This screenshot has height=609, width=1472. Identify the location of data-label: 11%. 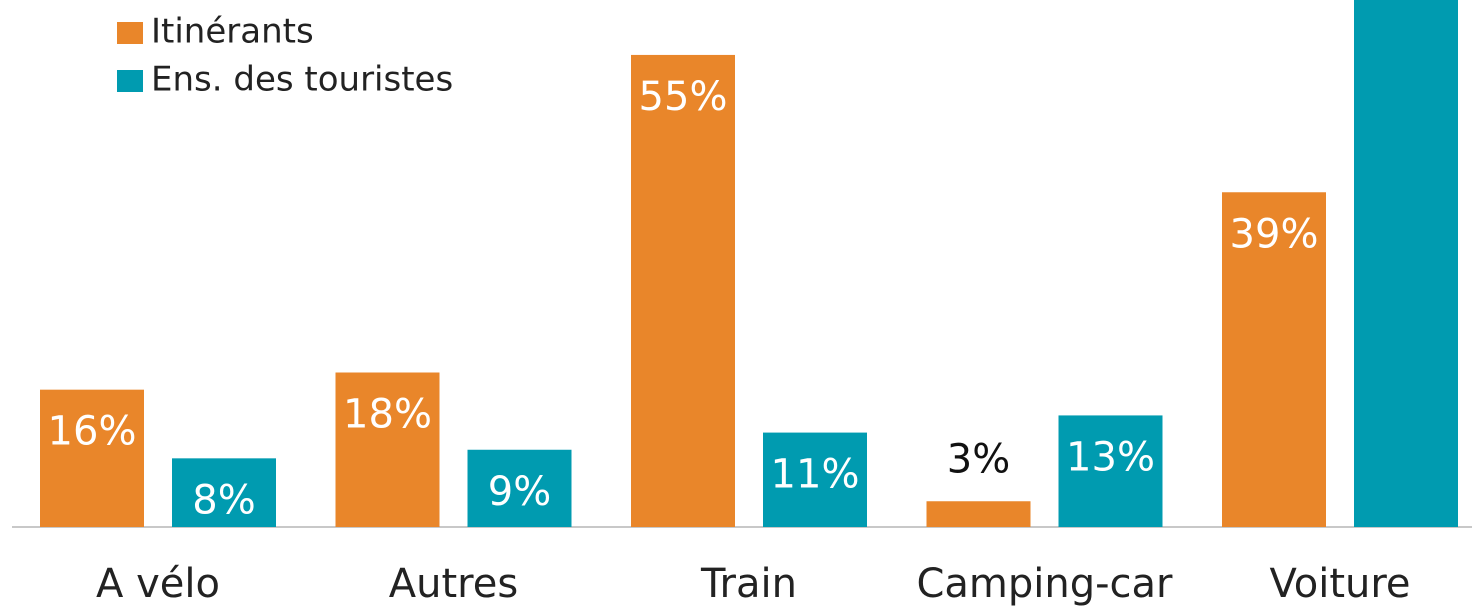
(815, 475).